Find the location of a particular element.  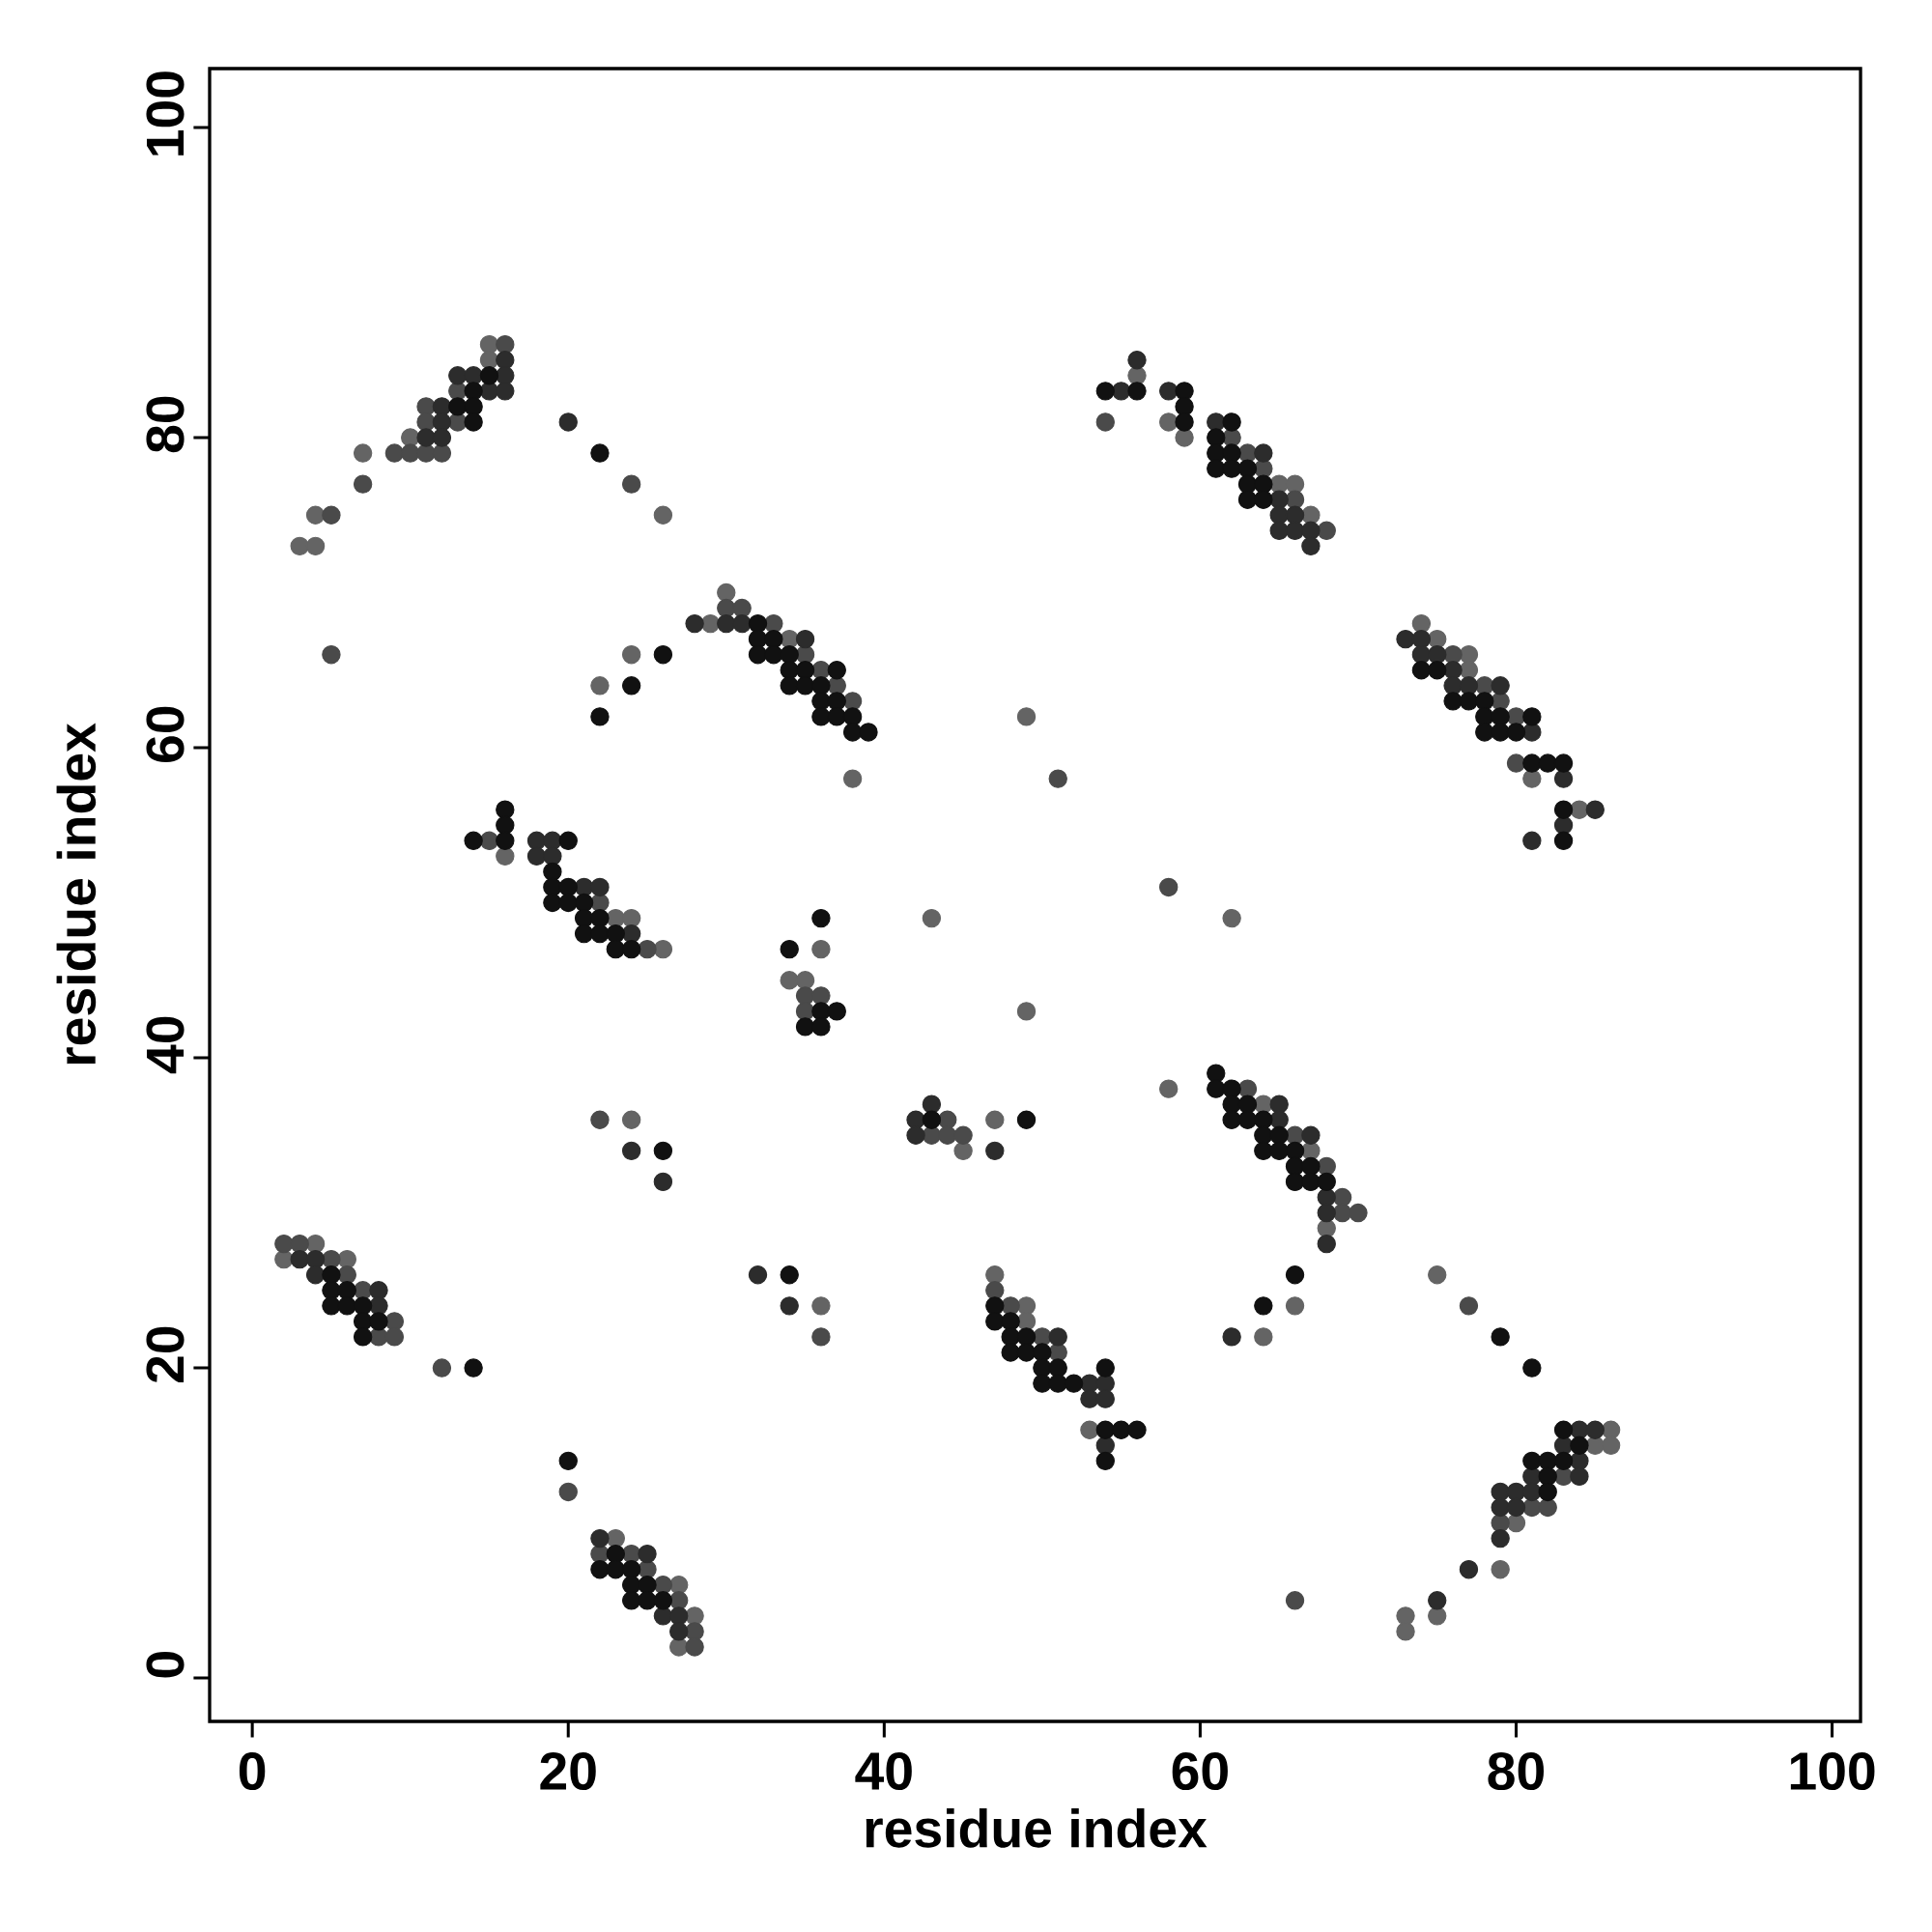

x-tick-label: 20 is located at coordinates (568, 1771).